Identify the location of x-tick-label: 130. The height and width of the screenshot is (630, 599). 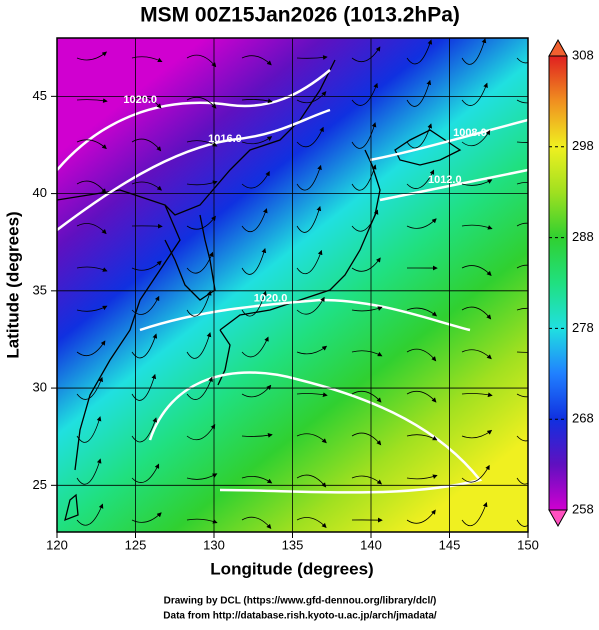
(214, 544).